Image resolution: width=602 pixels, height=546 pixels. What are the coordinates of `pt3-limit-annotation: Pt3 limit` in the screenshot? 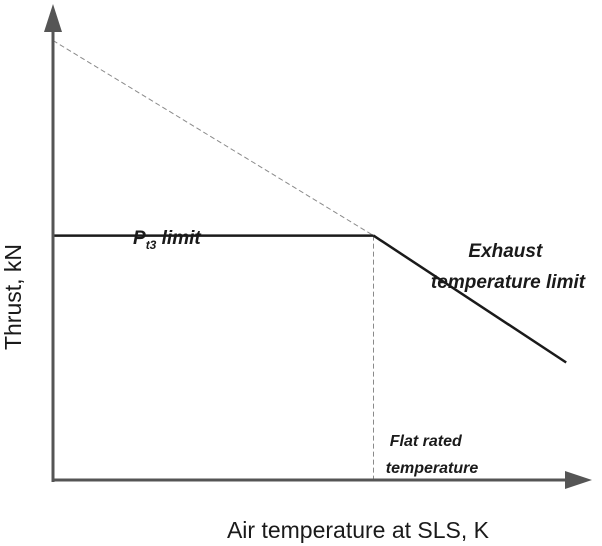 It's located at (167, 240).